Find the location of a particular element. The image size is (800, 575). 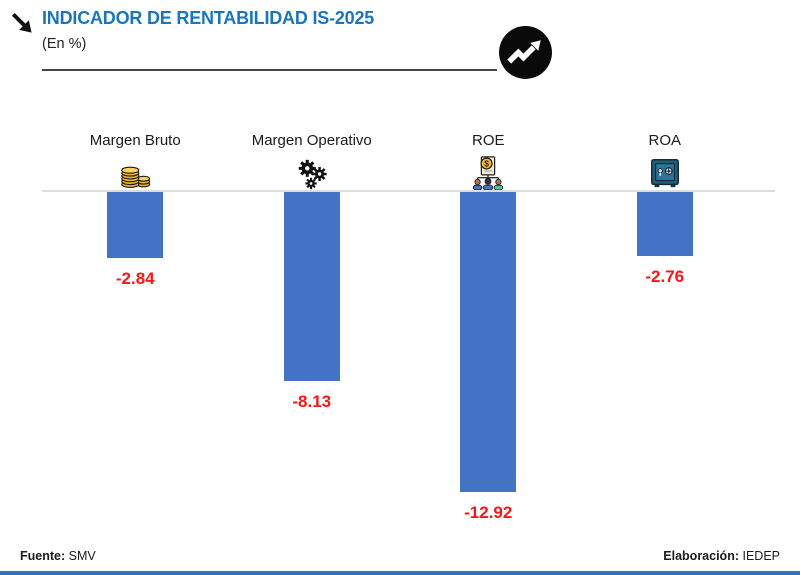

elaboration-value: IEDEP is located at coordinates (761, 556).